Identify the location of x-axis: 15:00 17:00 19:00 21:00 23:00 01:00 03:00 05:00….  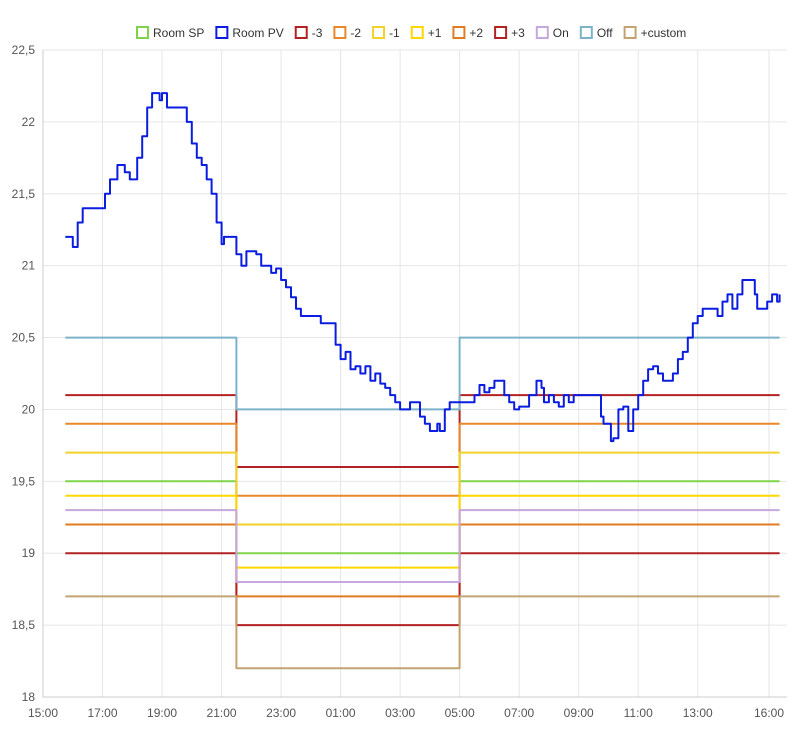
(407, 708).